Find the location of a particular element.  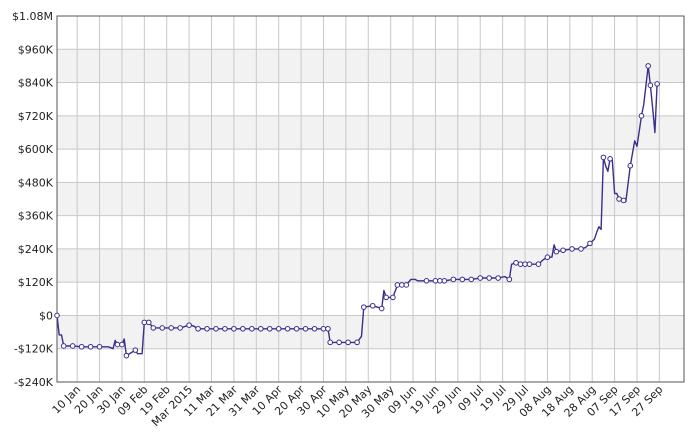

y-tick-label: $1.08M is located at coordinates (32, 16).